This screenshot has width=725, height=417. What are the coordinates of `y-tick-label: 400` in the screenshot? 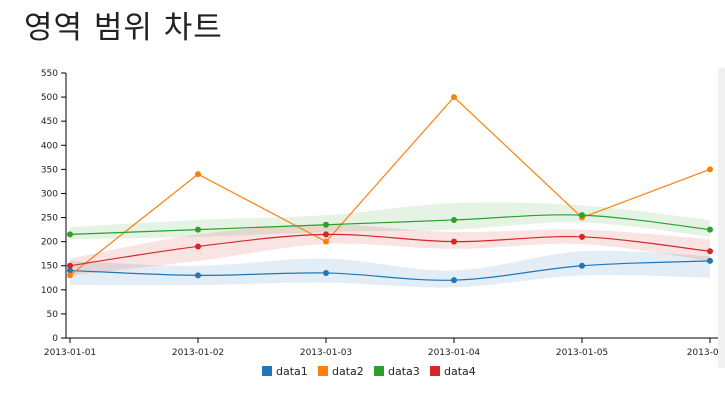 It's located at (49, 146).